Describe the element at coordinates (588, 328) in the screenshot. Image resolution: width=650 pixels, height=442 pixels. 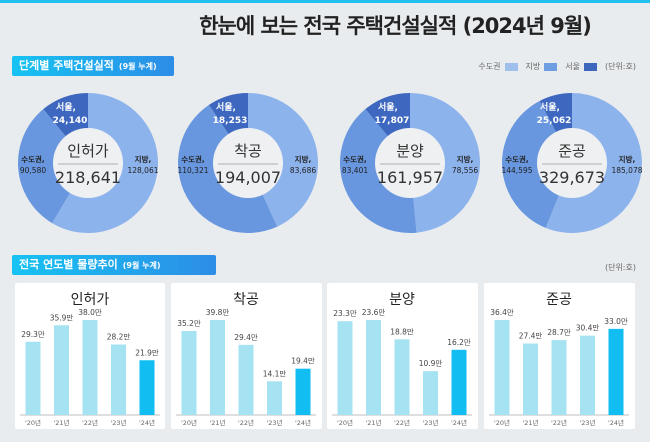
I see `bar-value-label: 30.4만` at that location.